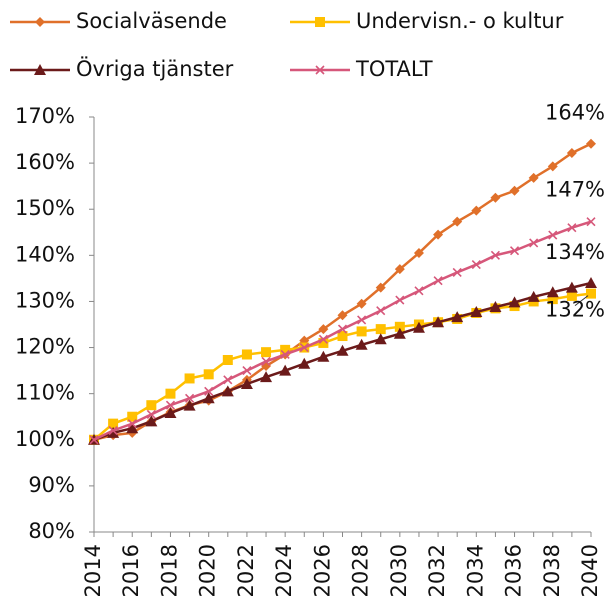 The width and height of the screenshot is (608, 608). I want to click on x-tick-label: 2028, so click(361, 570).